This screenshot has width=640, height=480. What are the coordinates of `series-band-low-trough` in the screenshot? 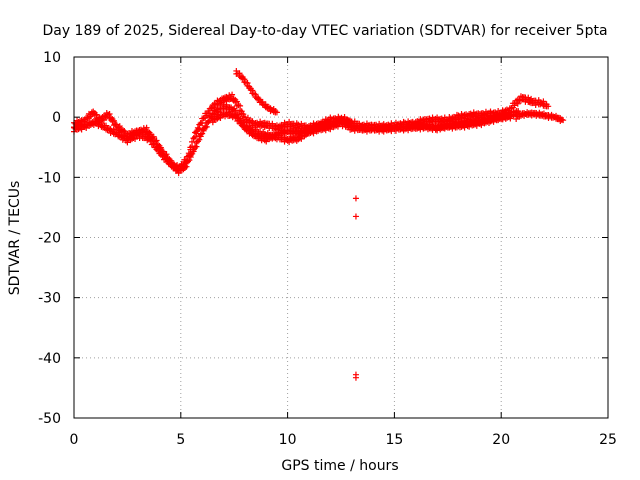 It's located at (282, 127).